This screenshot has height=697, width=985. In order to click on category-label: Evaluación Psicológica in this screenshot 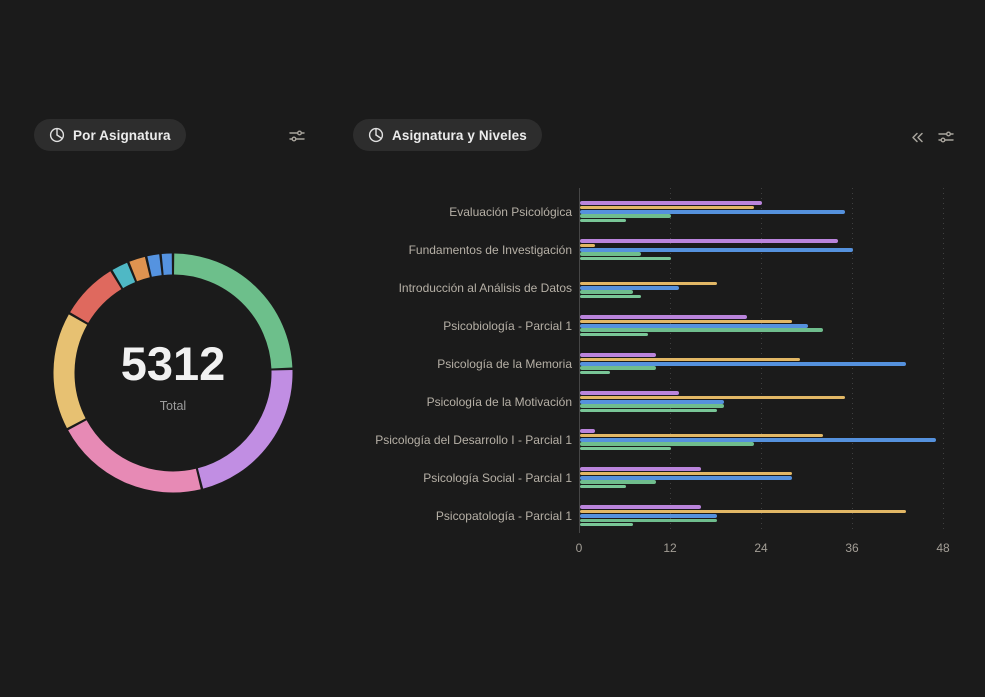, I will do `click(510, 211)`.